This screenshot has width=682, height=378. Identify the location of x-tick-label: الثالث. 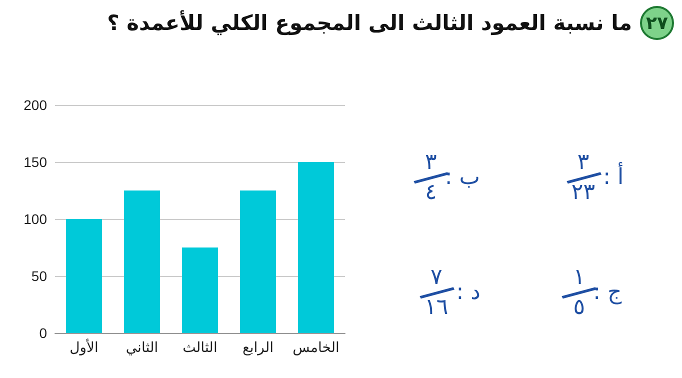
(200, 348).